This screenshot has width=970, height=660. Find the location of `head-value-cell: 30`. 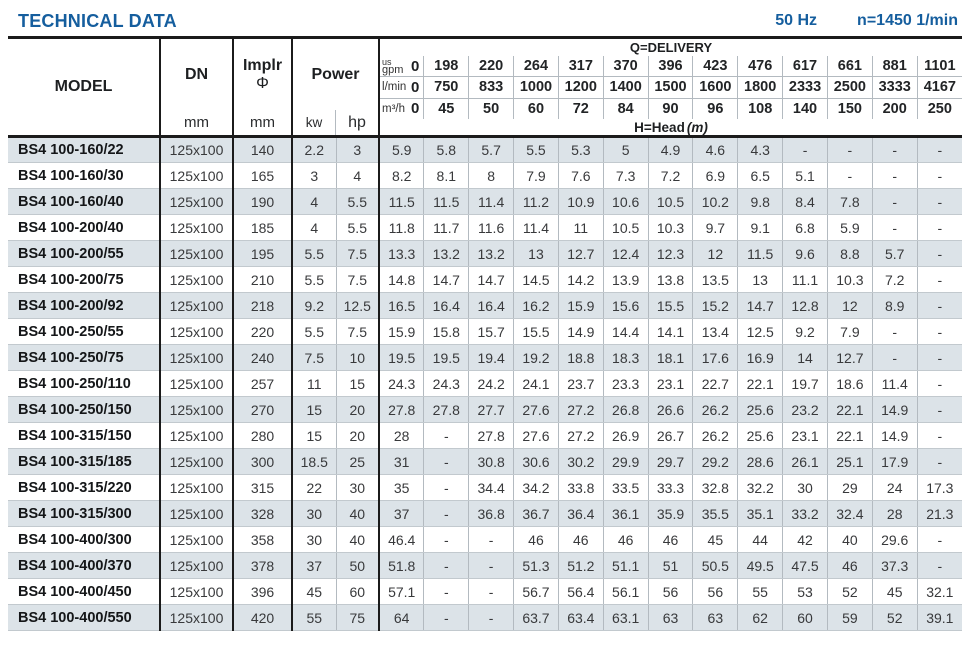

head-value-cell: 30 is located at coordinates (805, 487).